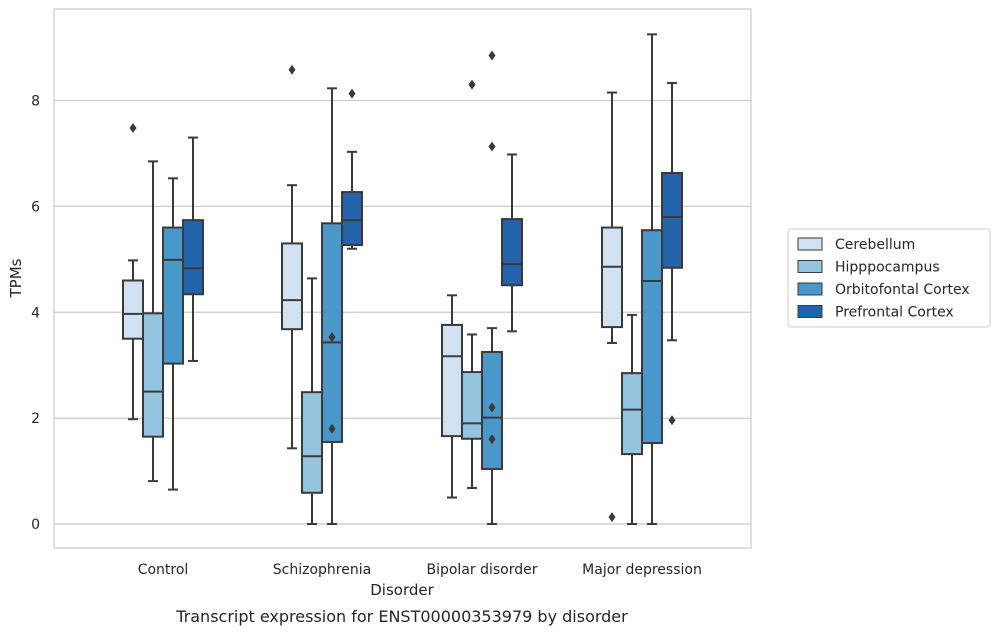 Image resolution: width=999 pixels, height=634 pixels. Describe the element at coordinates (322, 570) in the screenshot. I see `x-tick-label: Schizophrenia` at that location.